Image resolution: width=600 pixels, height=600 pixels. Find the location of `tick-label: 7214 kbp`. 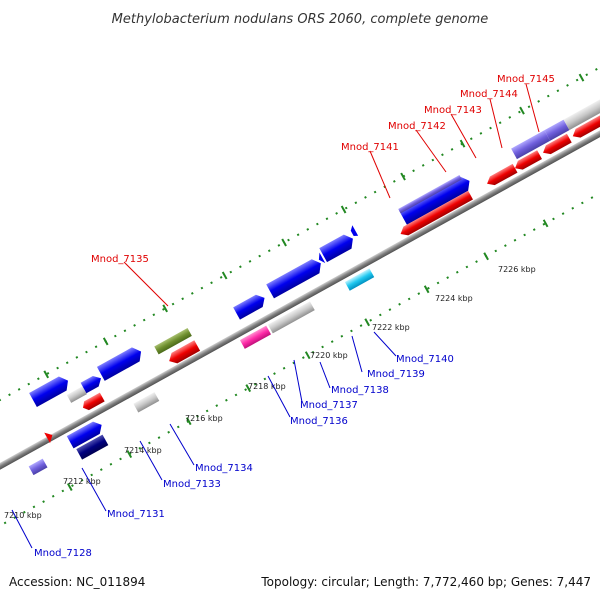

tick-label: 7214 kbp is located at coordinates (143, 450).